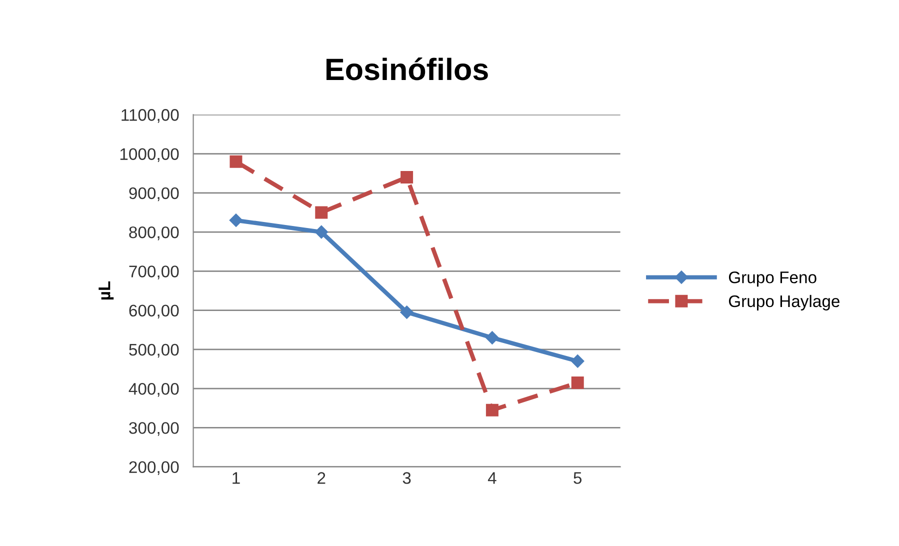 Image resolution: width=899 pixels, height=546 pixels. Describe the element at coordinates (578, 478) in the screenshot. I see `x-tick-label: 5` at that location.